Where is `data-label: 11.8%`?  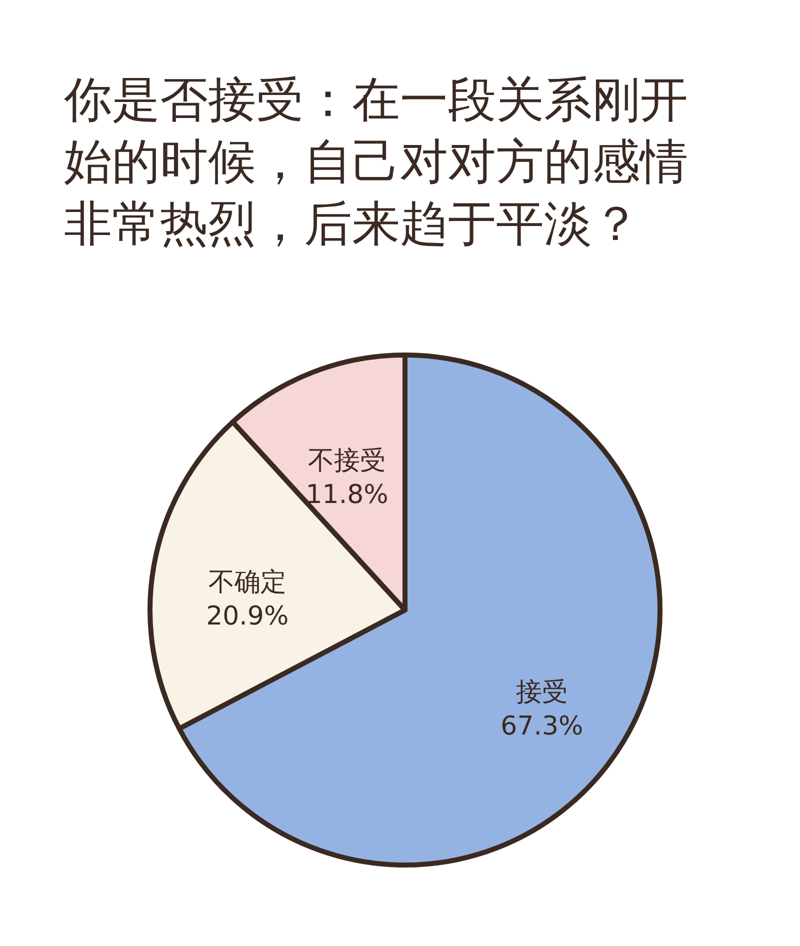
data-label: 11.8% is located at coordinates (347, 495).